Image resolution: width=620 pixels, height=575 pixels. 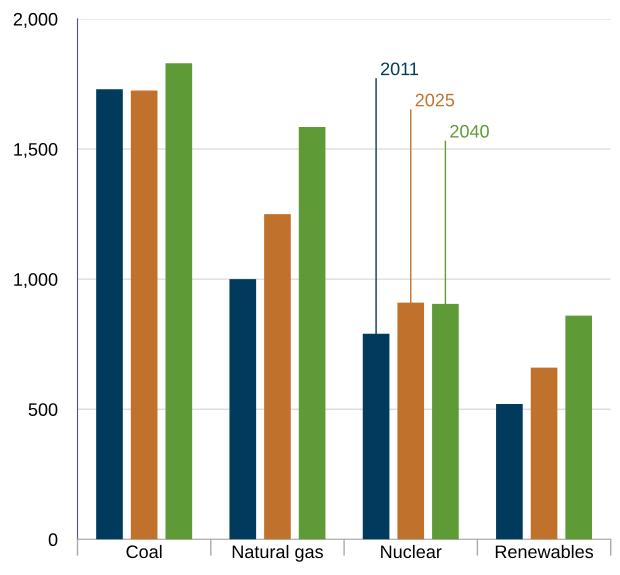 I want to click on text: 2011, so click(x=399, y=69).